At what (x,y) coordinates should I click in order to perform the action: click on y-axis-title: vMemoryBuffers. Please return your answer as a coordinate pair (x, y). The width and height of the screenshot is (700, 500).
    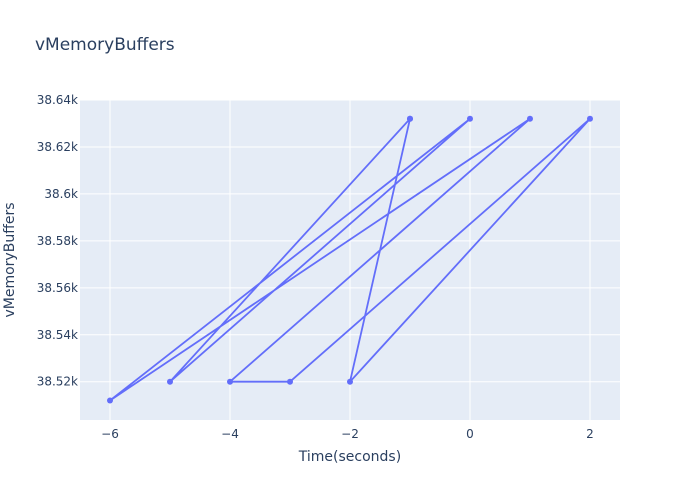
    Looking at the image, I should click on (10, 259).